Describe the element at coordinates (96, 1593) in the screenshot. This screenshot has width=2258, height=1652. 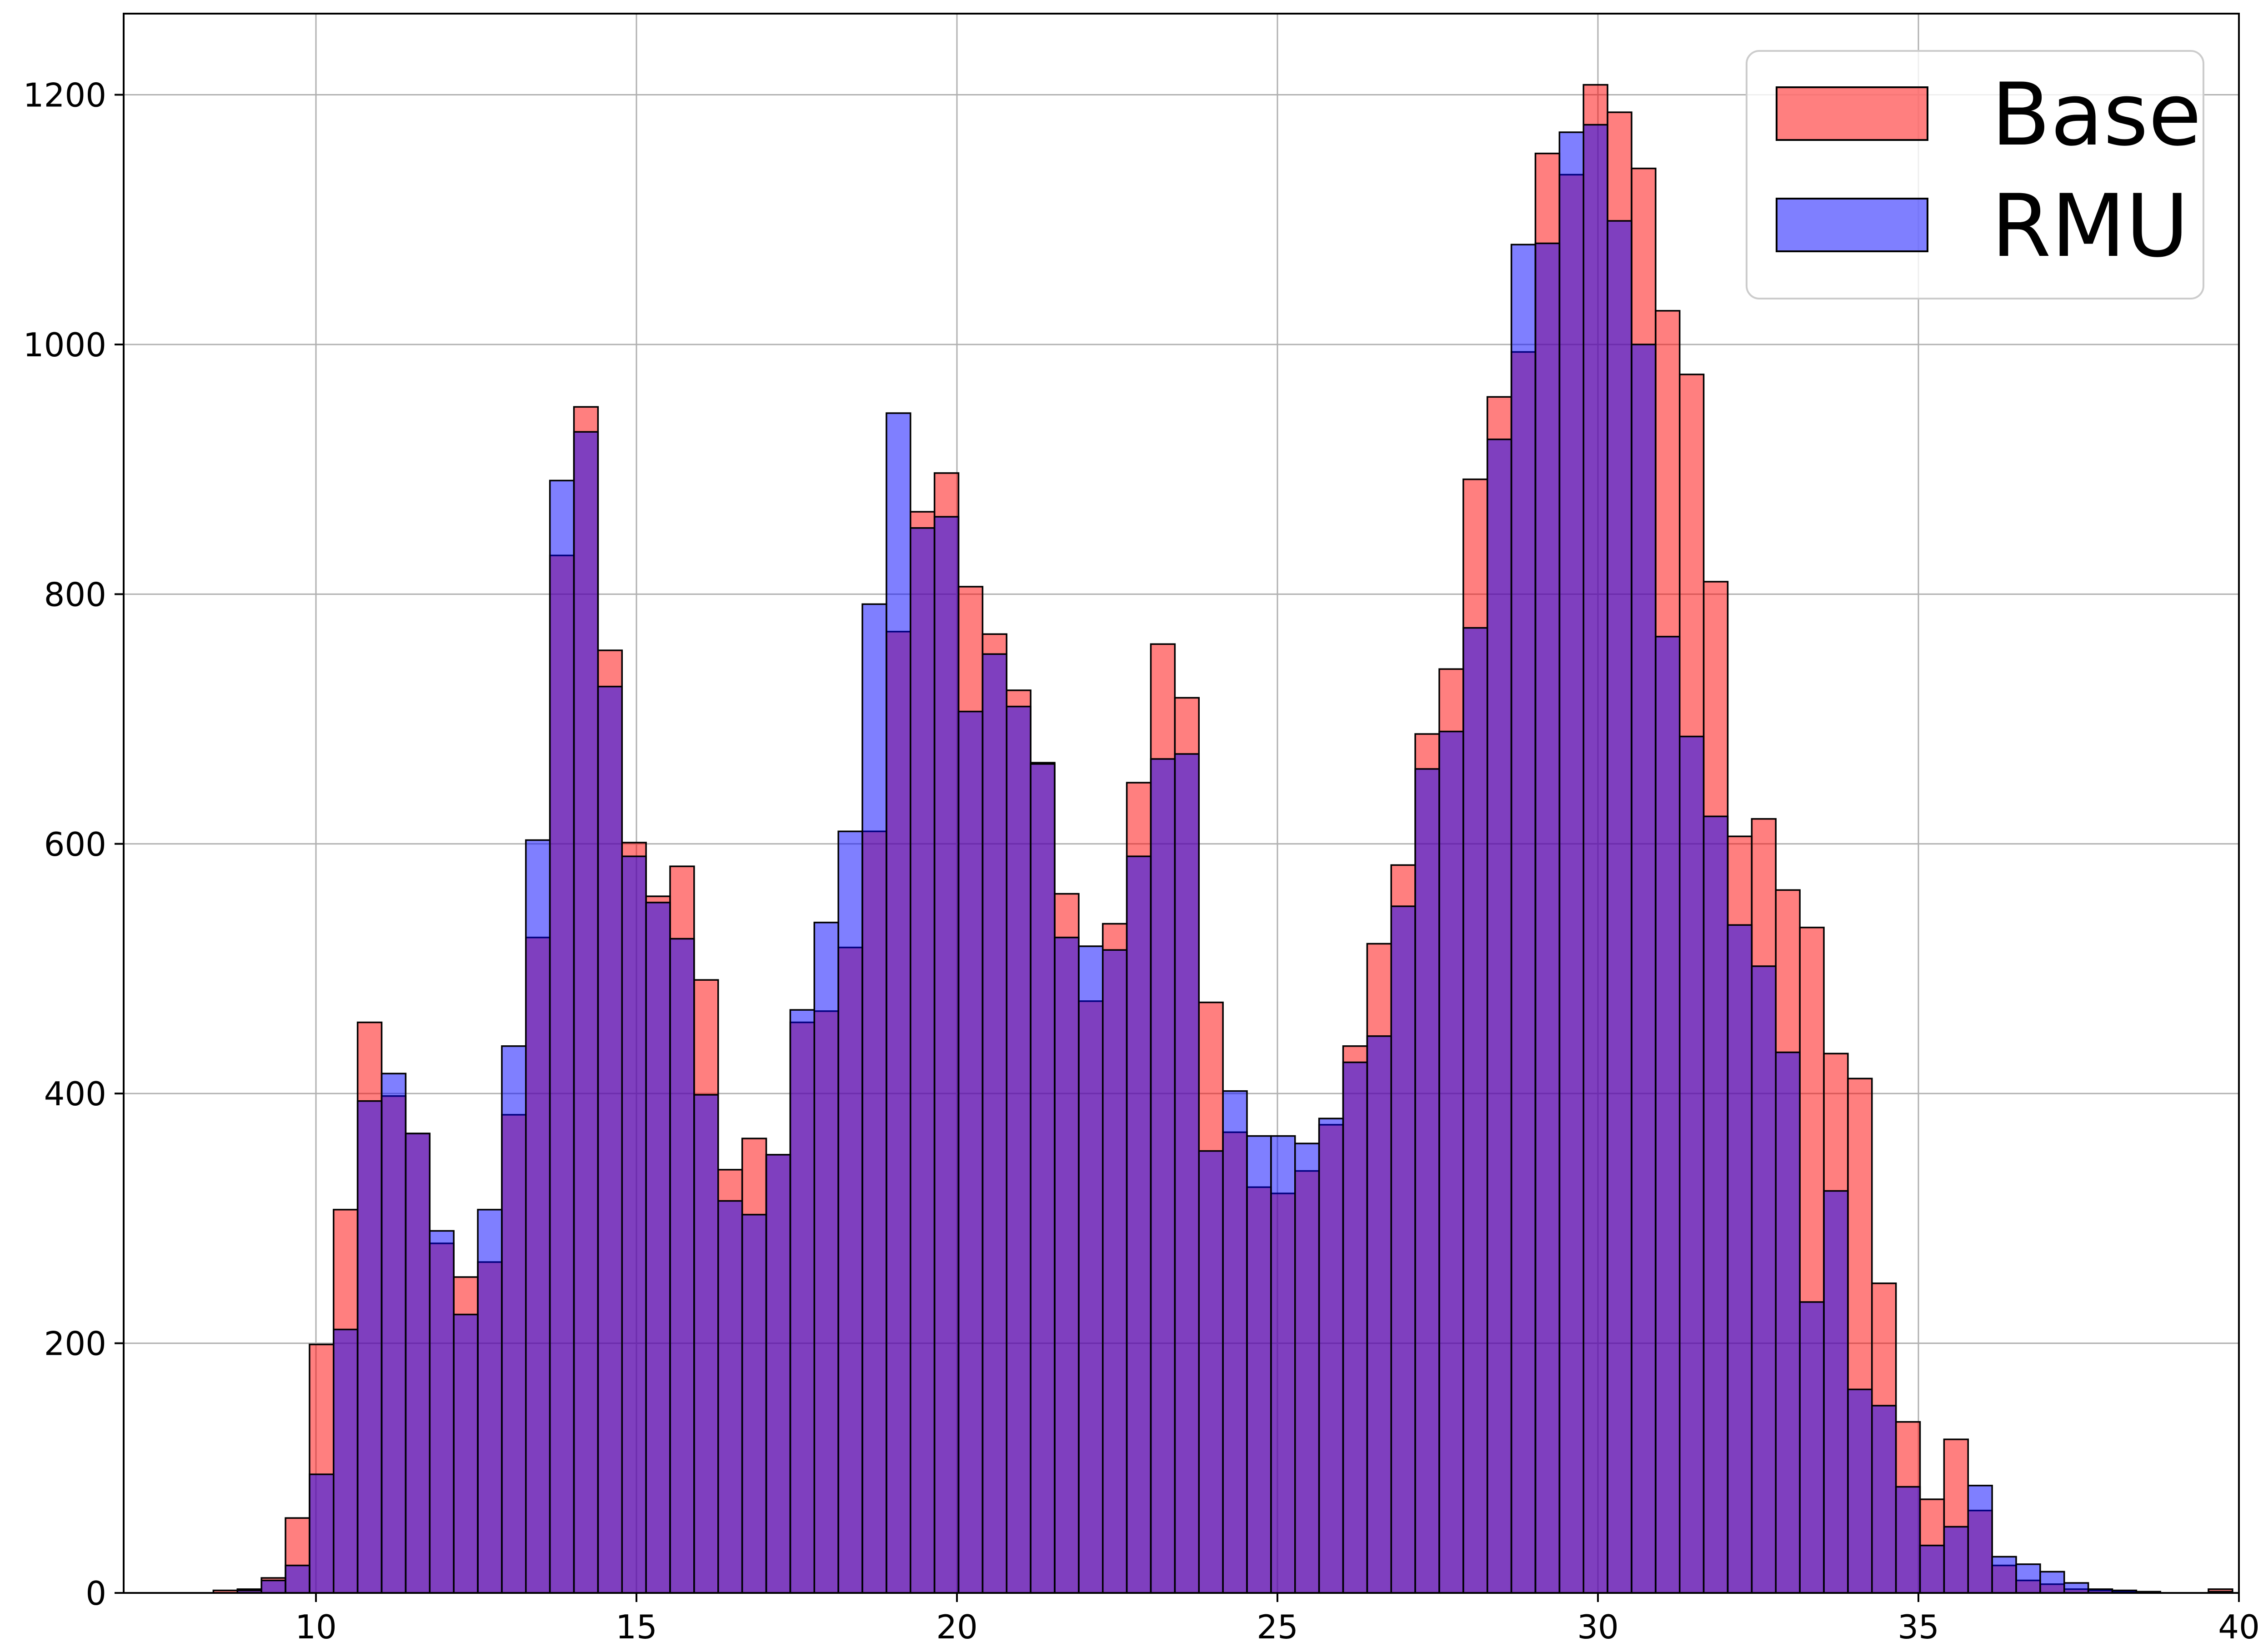
I see `y-tick-label: 0` at that location.